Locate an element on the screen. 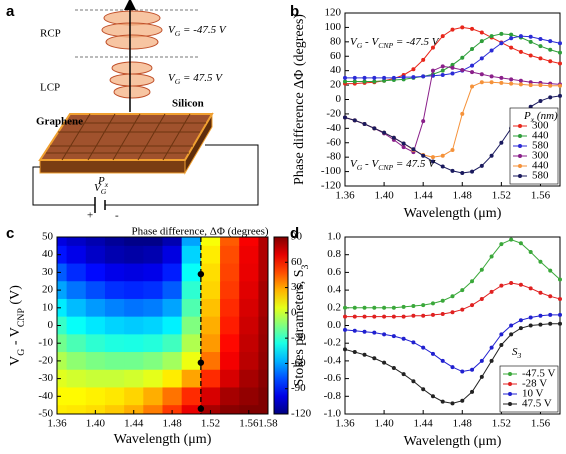  annotation: VG - VCNP = -47.5 V is located at coordinates (395, 43).